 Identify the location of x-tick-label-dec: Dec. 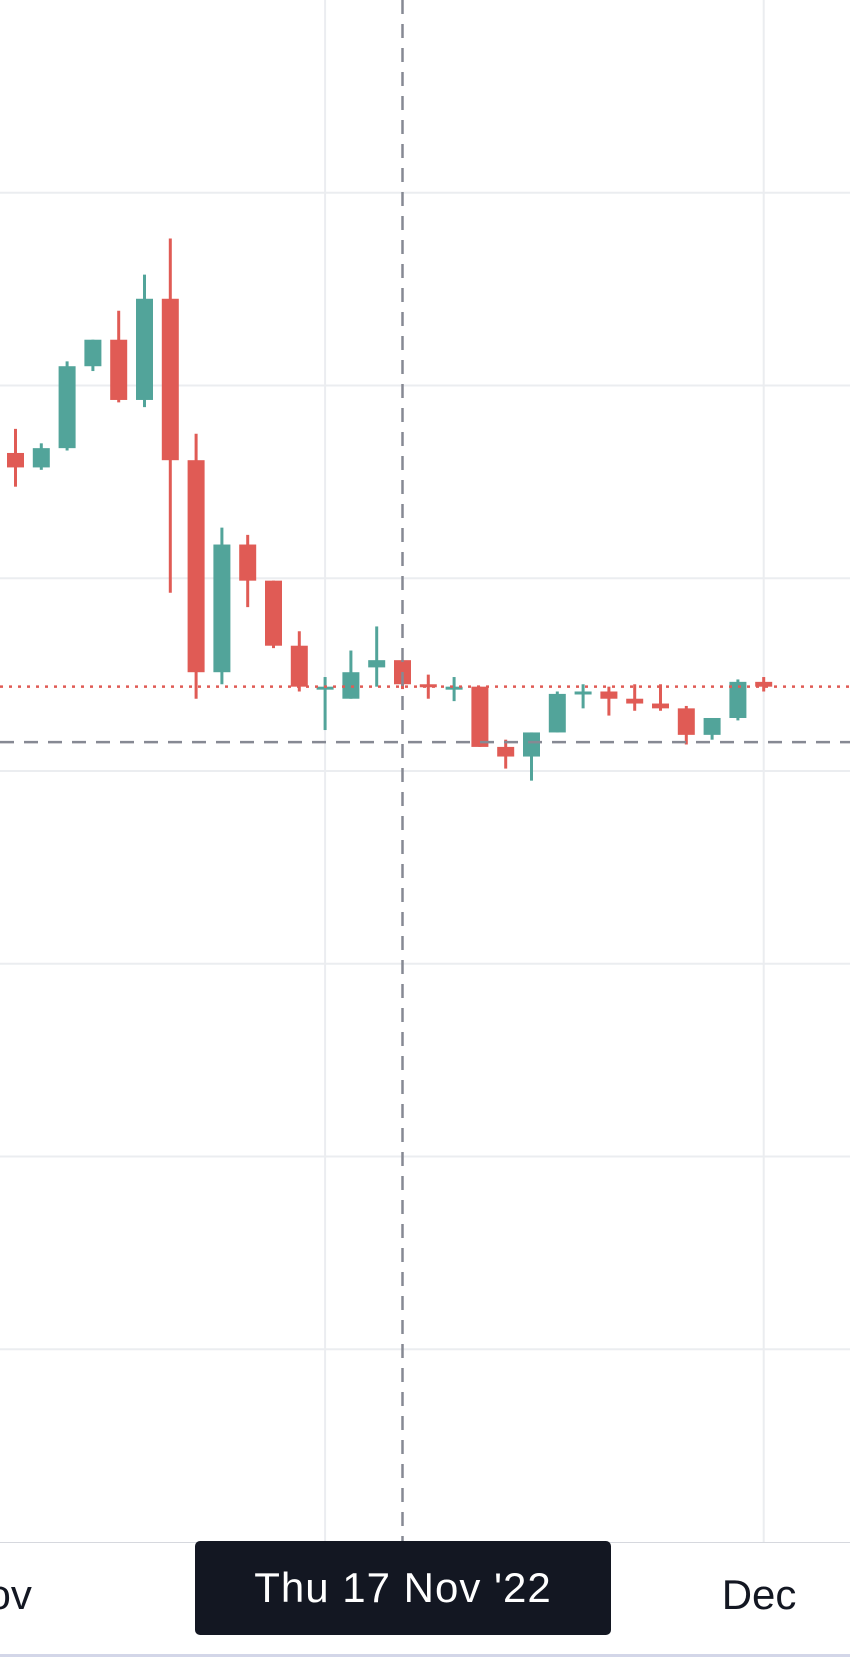
(759, 1594).